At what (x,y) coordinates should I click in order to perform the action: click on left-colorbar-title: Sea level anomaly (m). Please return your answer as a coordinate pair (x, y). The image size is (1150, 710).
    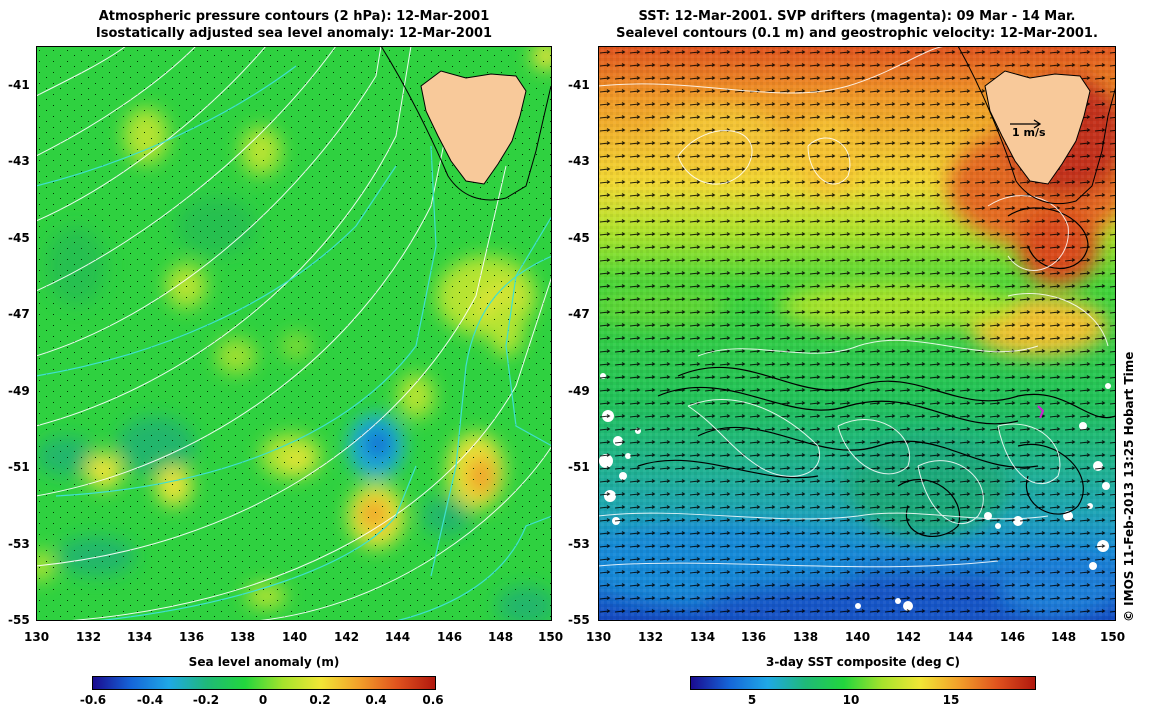
    Looking at the image, I should click on (264, 662).